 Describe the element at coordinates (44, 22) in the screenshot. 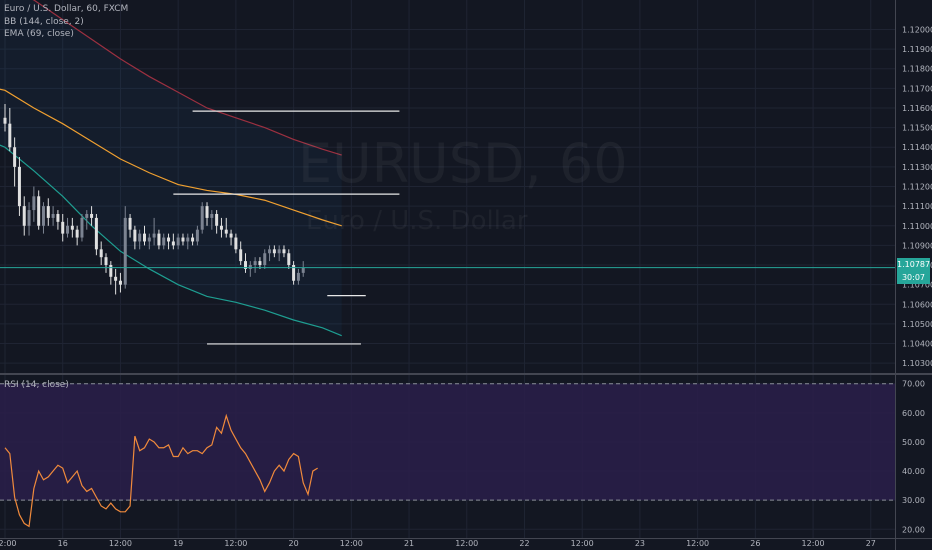

I see `bb-legend: BB (144, close, 2)` at that location.